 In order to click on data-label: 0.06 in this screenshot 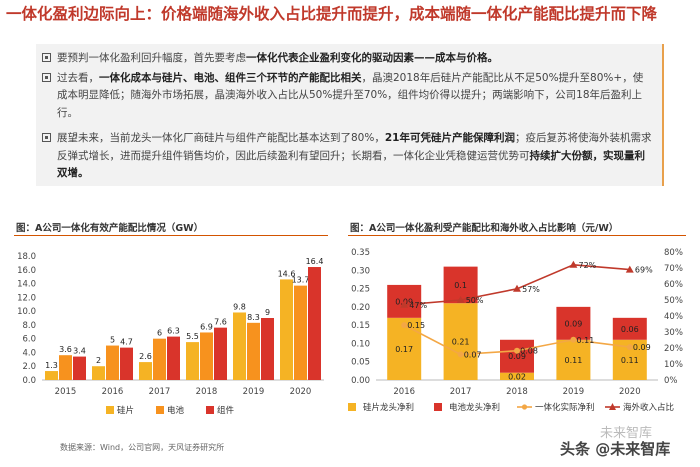, I will do `click(630, 329)`.